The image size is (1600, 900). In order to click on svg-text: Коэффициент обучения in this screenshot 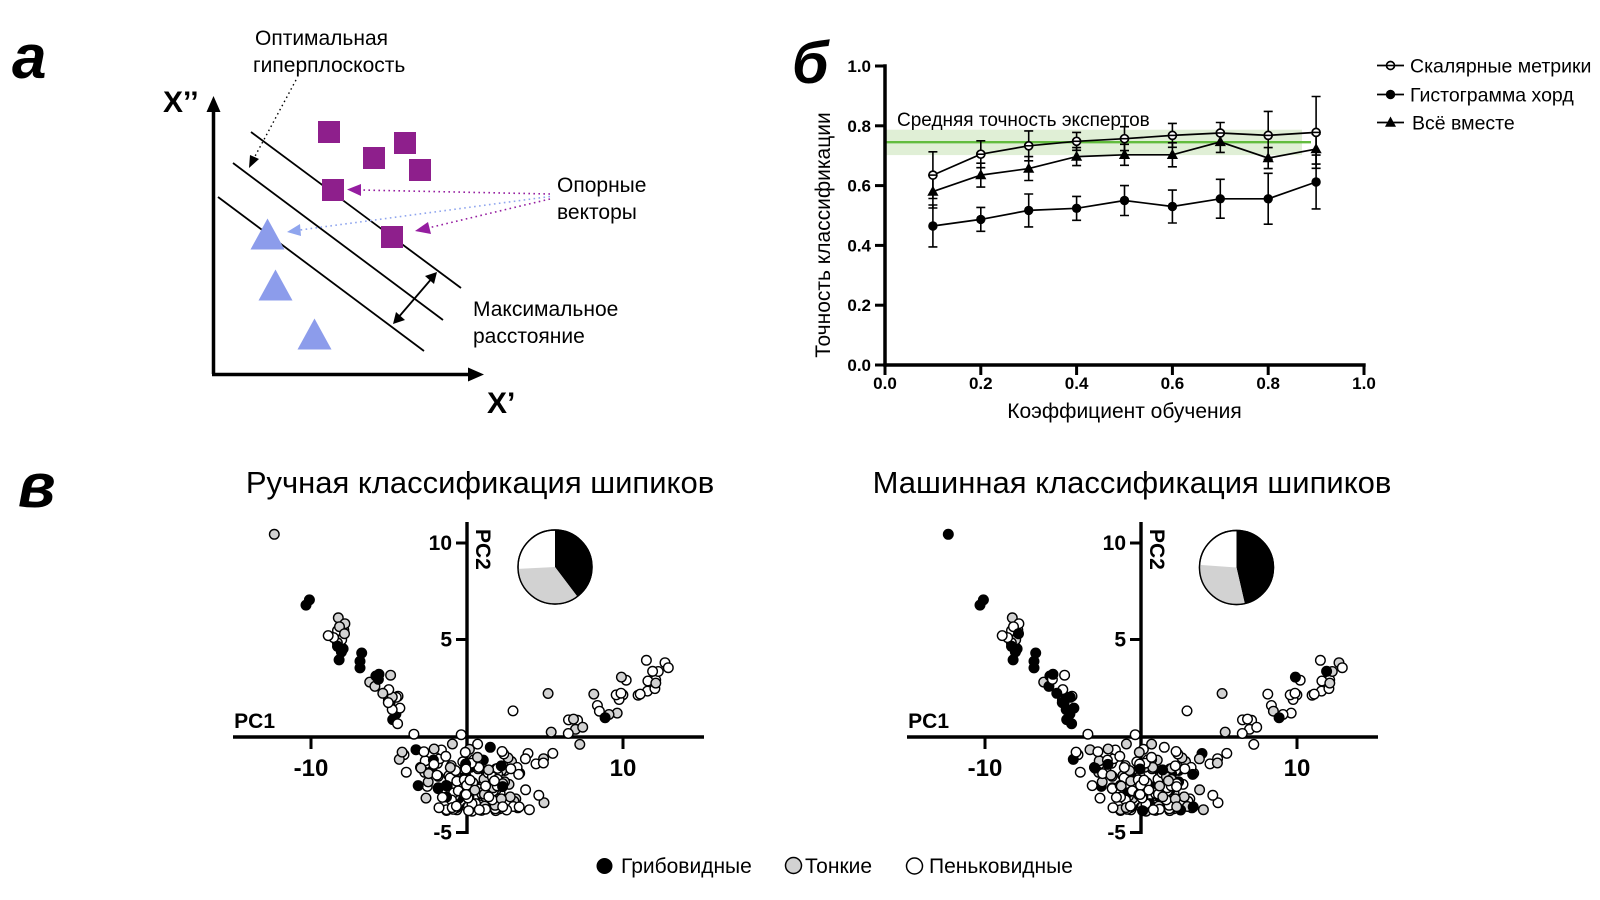, I will do `click(1124, 411)`.